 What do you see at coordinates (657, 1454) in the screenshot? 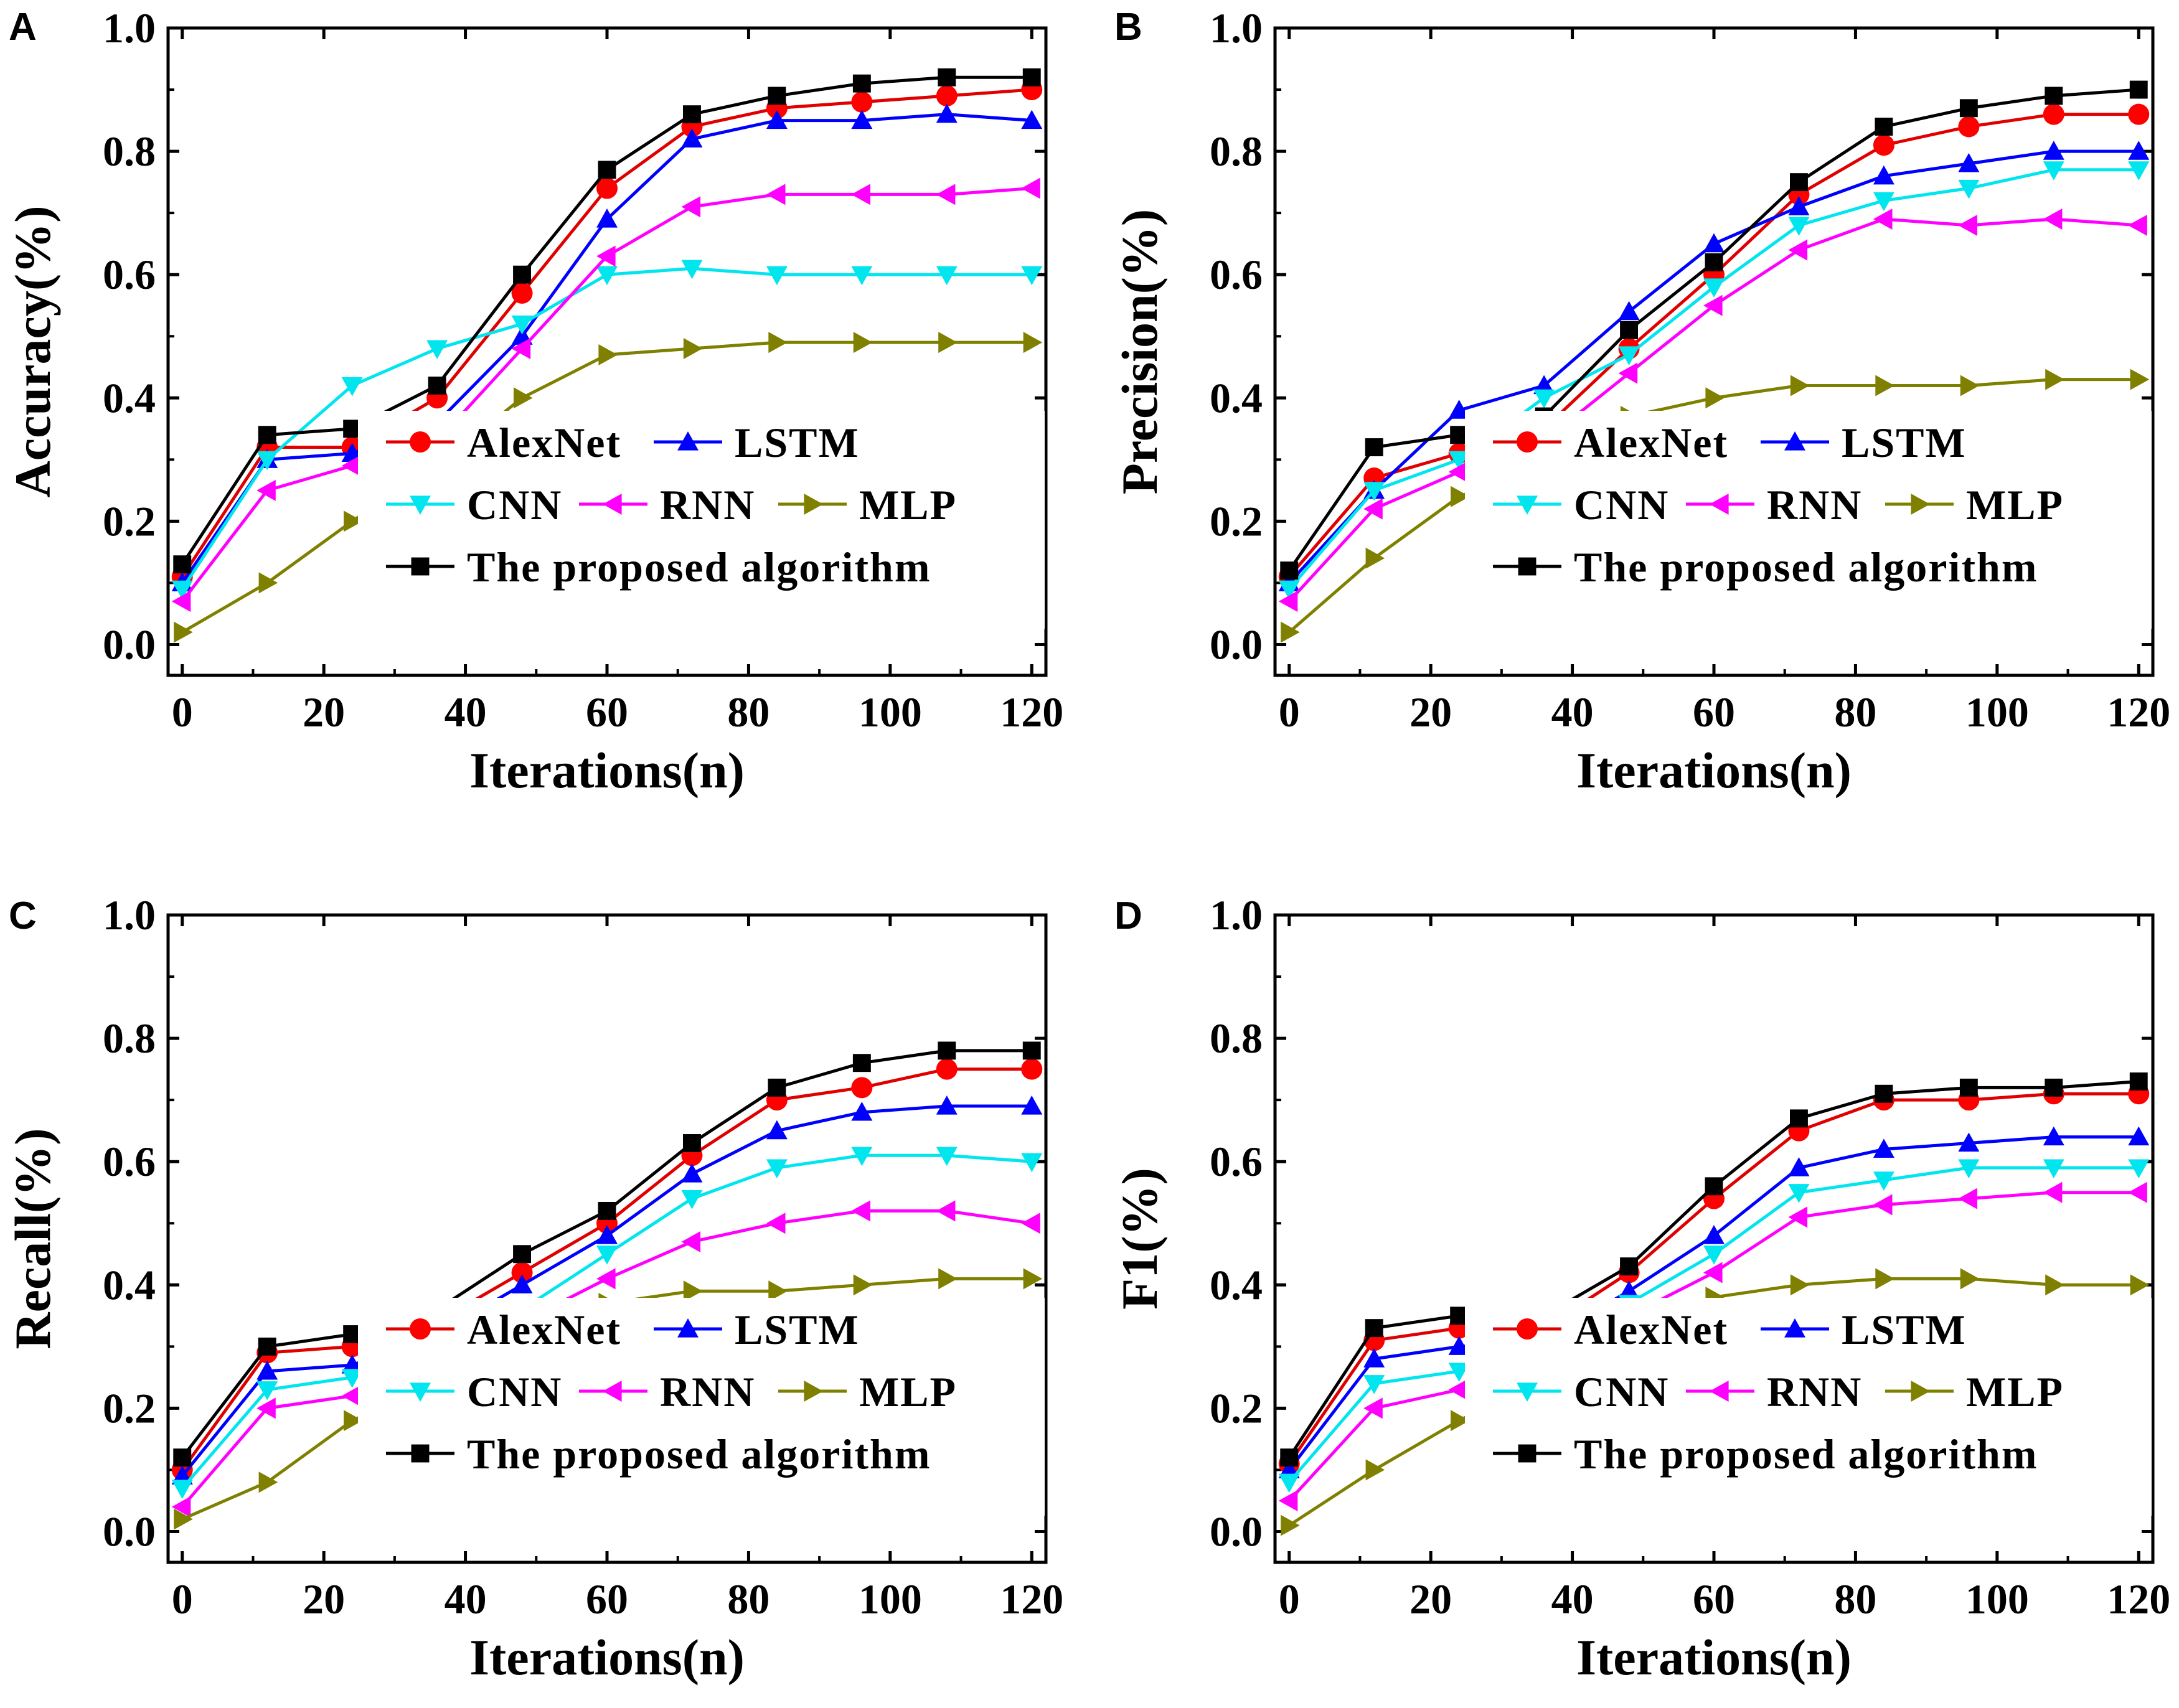
I see `legend-entry-the-proposed-algorithm: The proposed algorithm` at bounding box center [657, 1454].